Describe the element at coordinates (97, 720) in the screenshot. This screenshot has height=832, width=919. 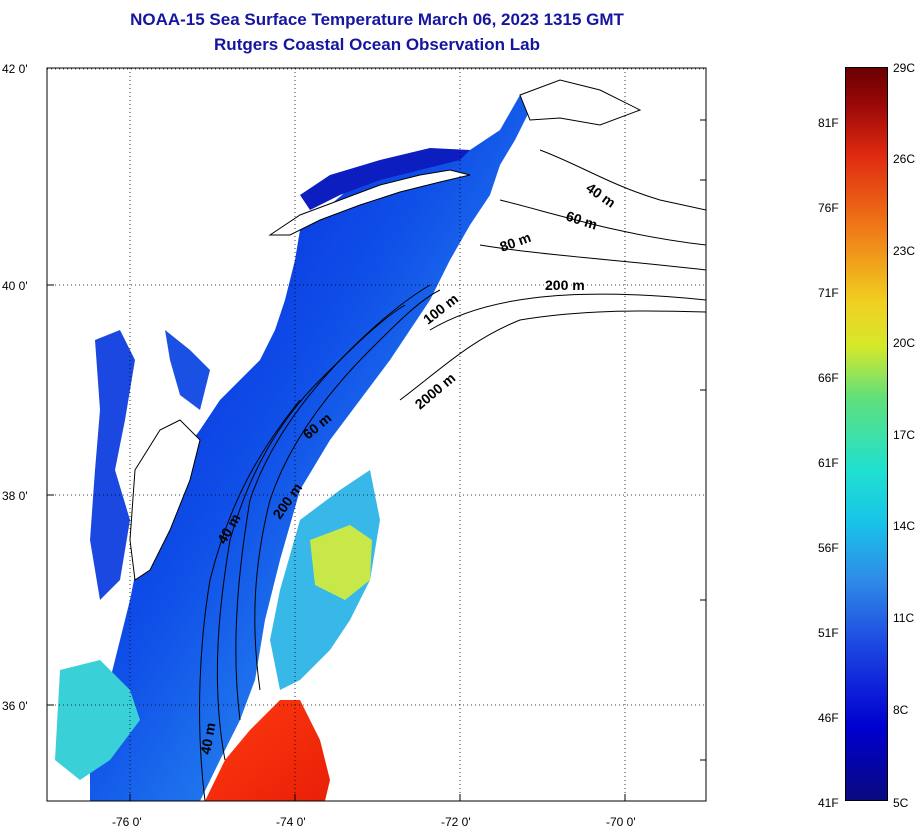
I see `sst-field-pamlico` at that location.